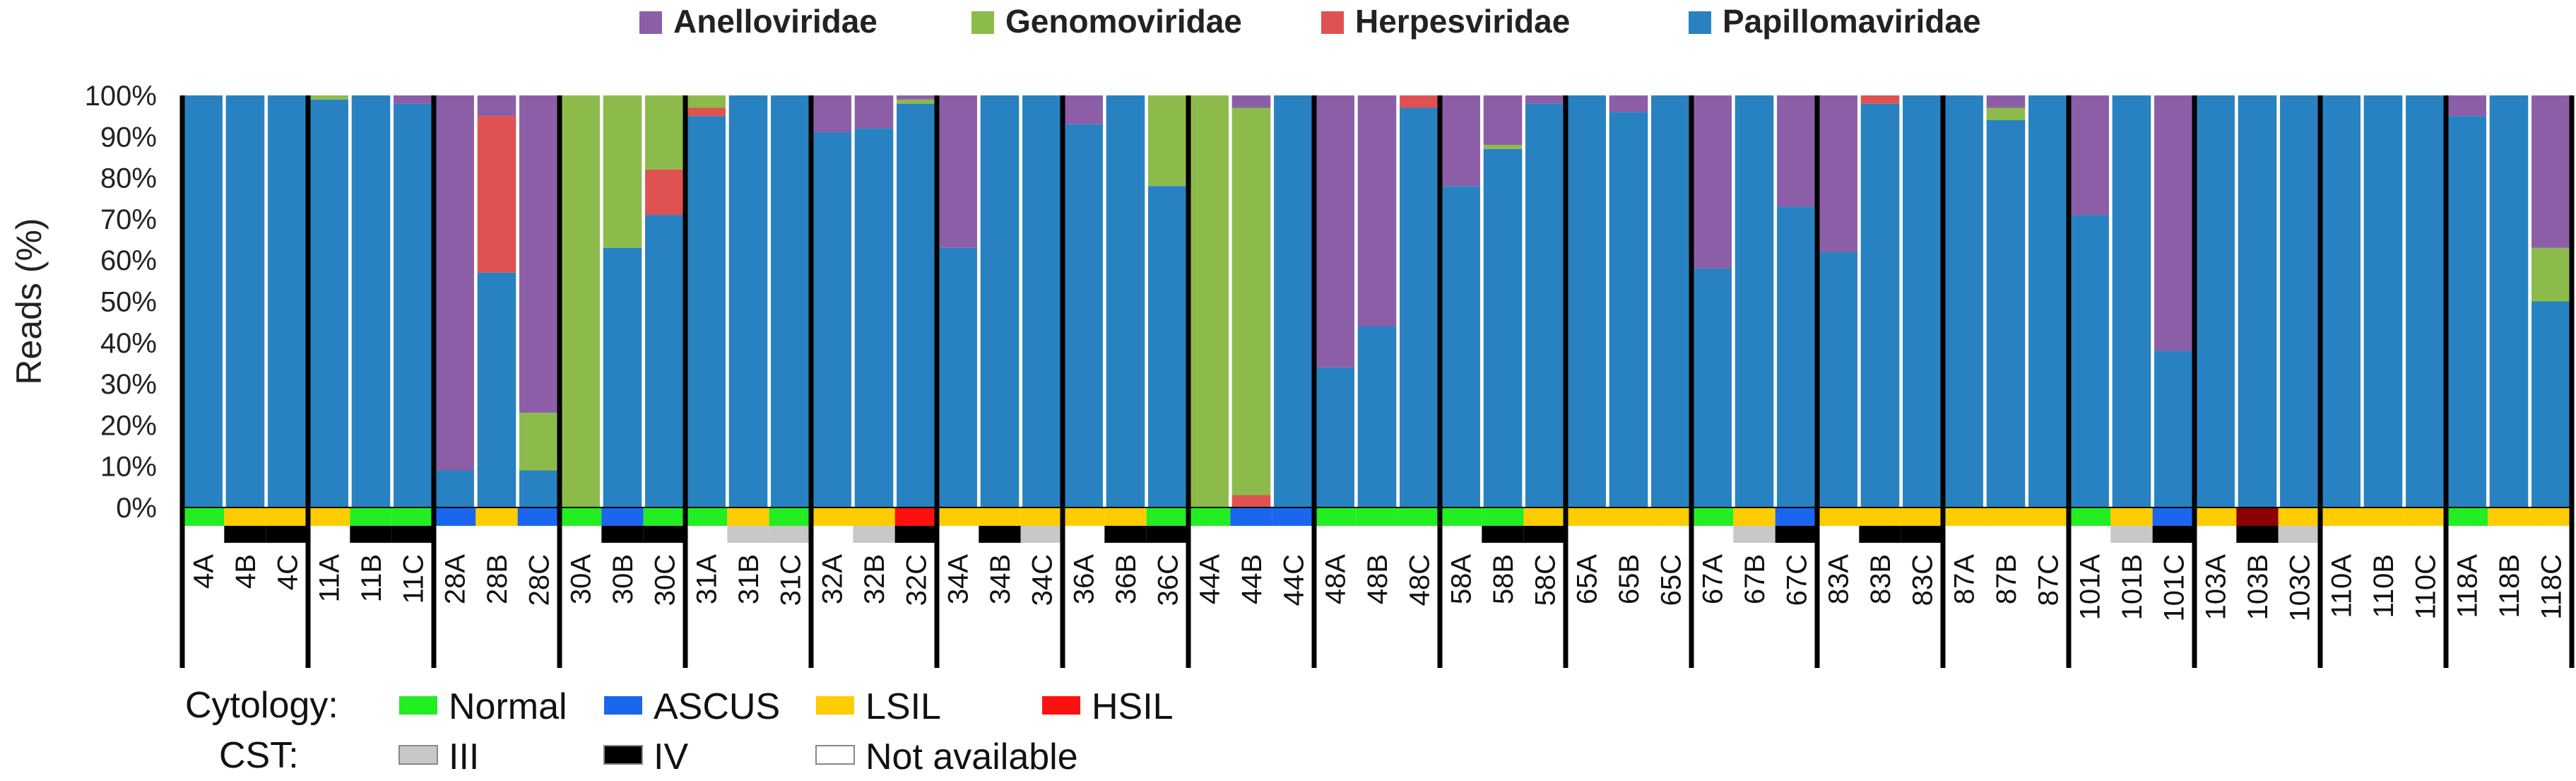  What do you see at coordinates (2132, 587) in the screenshot?
I see `x-label-101B: 101B` at bounding box center [2132, 587].